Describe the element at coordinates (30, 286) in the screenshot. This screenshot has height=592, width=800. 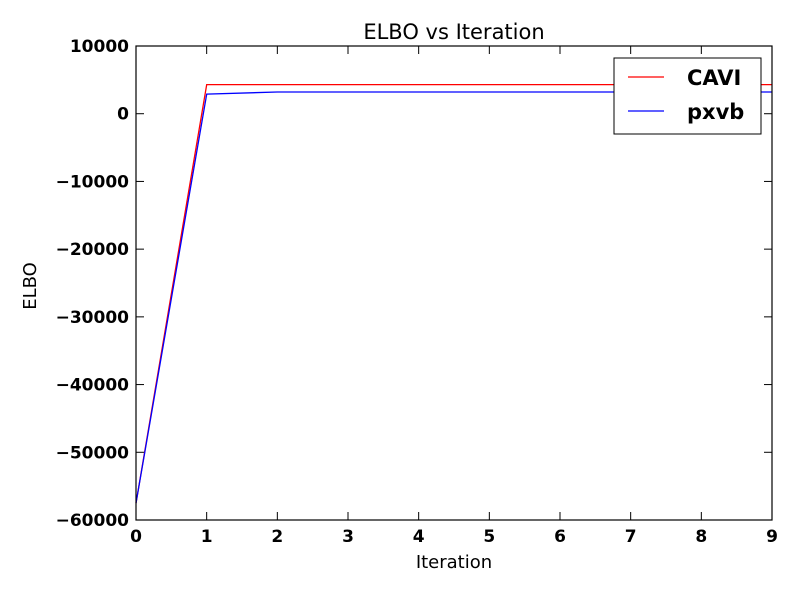
I see `y-axis-label: ELBO` at that location.